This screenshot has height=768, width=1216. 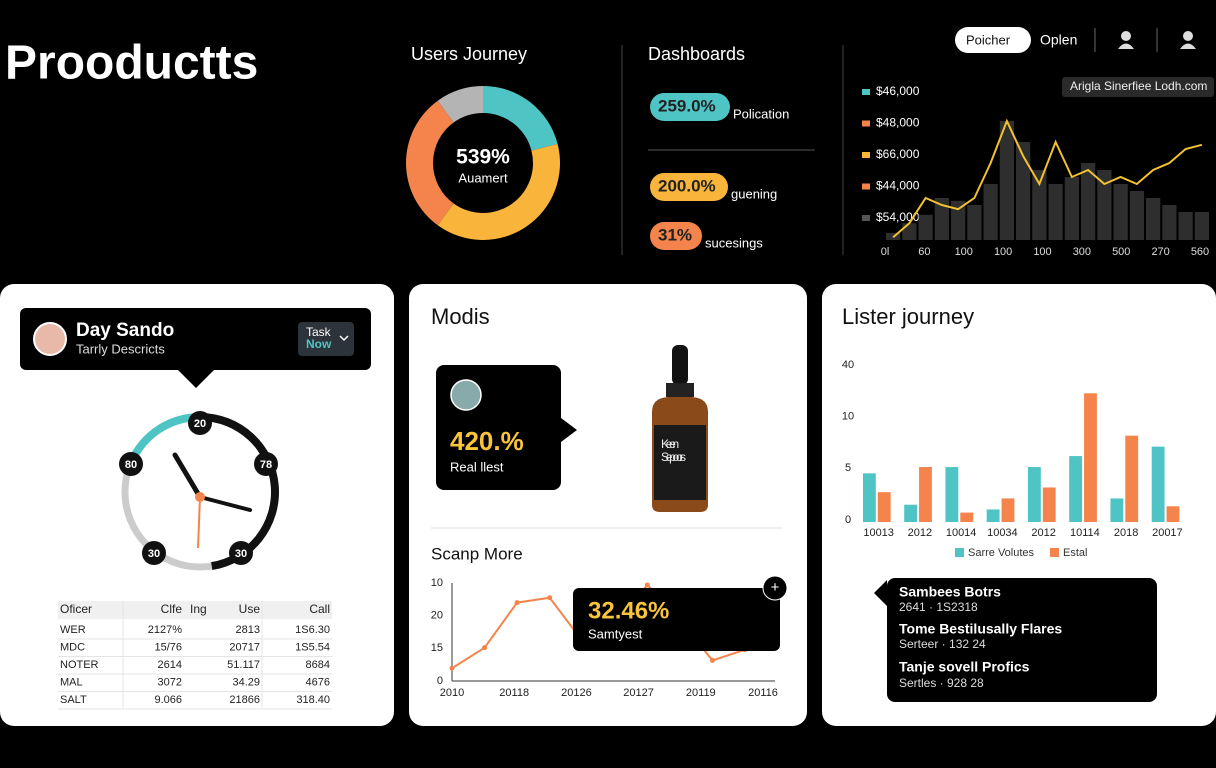 What do you see at coordinates (1126, 533) in the screenshot?
I see `x-label: 2018` at bounding box center [1126, 533].